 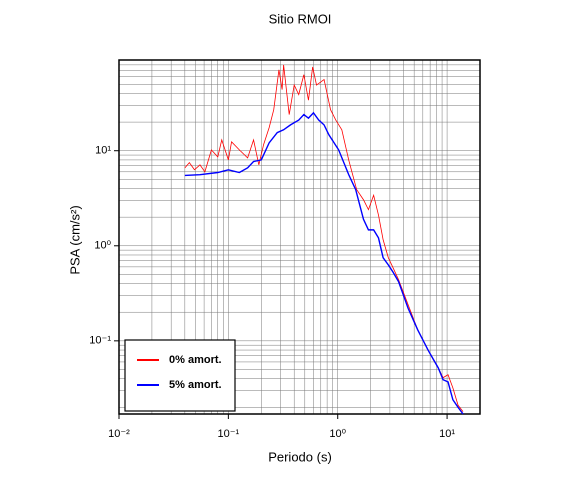 What do you see at coordinates (119, 434) in the screenshot?
I see `x-tick-label: 10⁻²` at bounding box center [119, 434].